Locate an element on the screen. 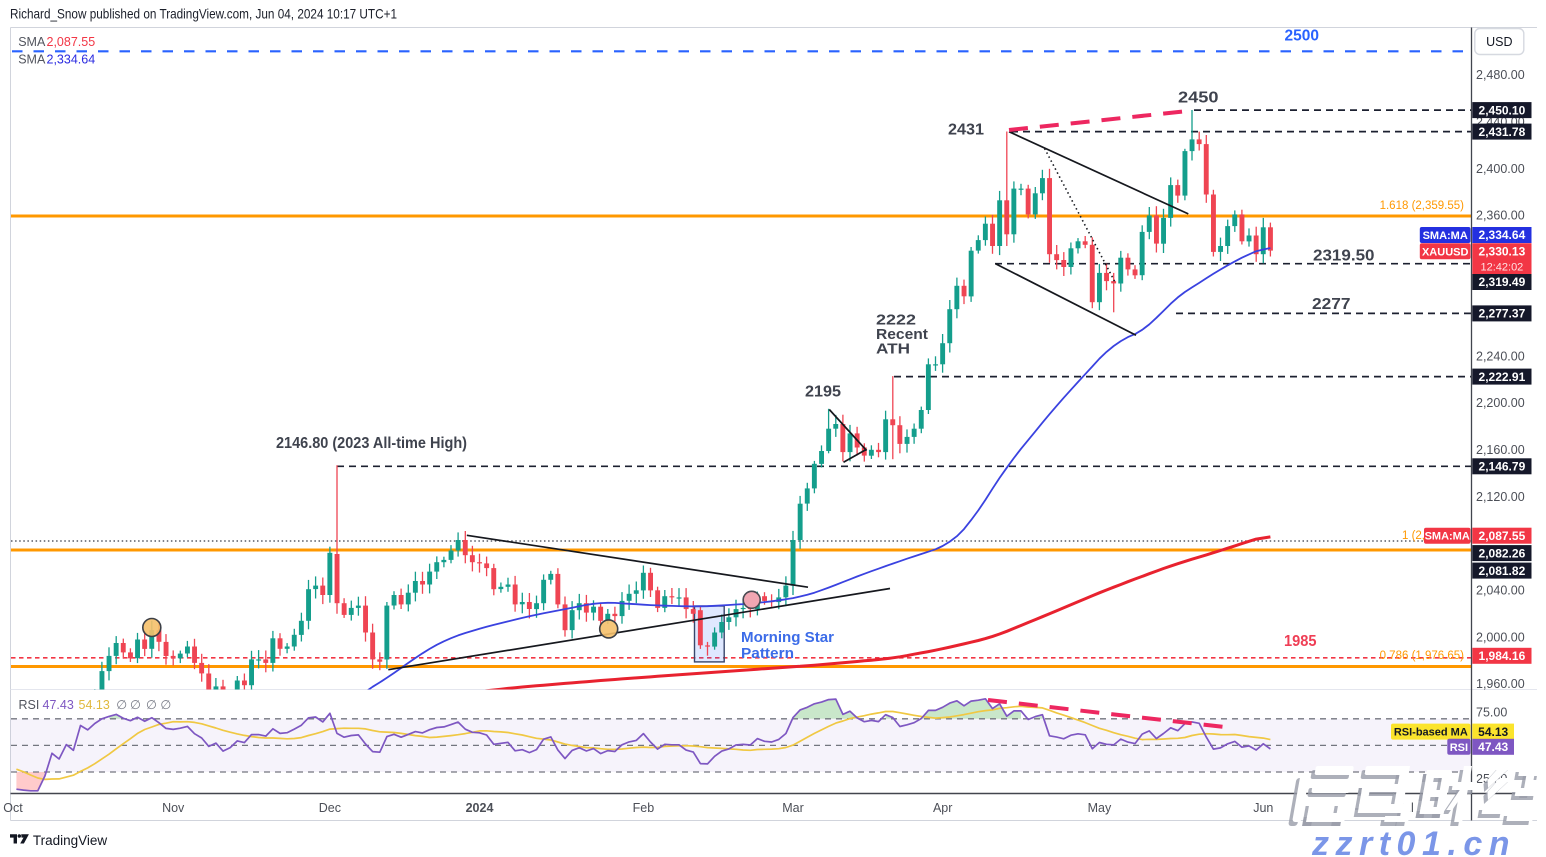  svg-text: 12:42:02 is located at coordinates (1501, 268).